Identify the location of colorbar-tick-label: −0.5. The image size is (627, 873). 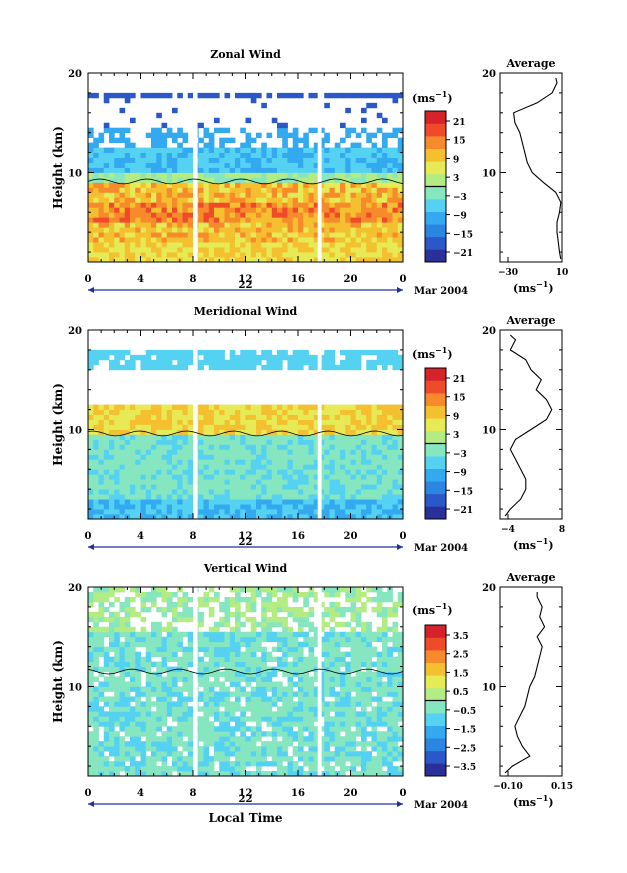
(464, 712).